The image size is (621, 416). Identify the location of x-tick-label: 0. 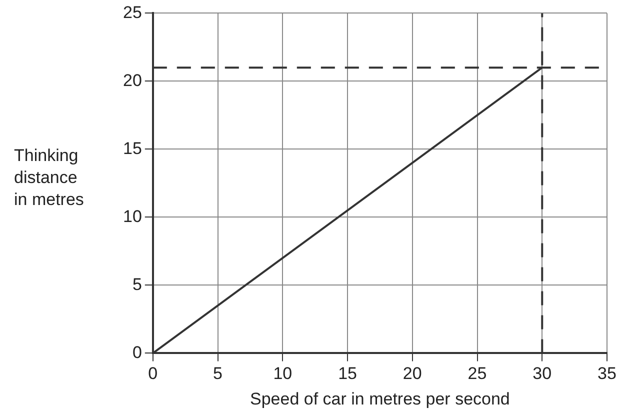
(153, 374).